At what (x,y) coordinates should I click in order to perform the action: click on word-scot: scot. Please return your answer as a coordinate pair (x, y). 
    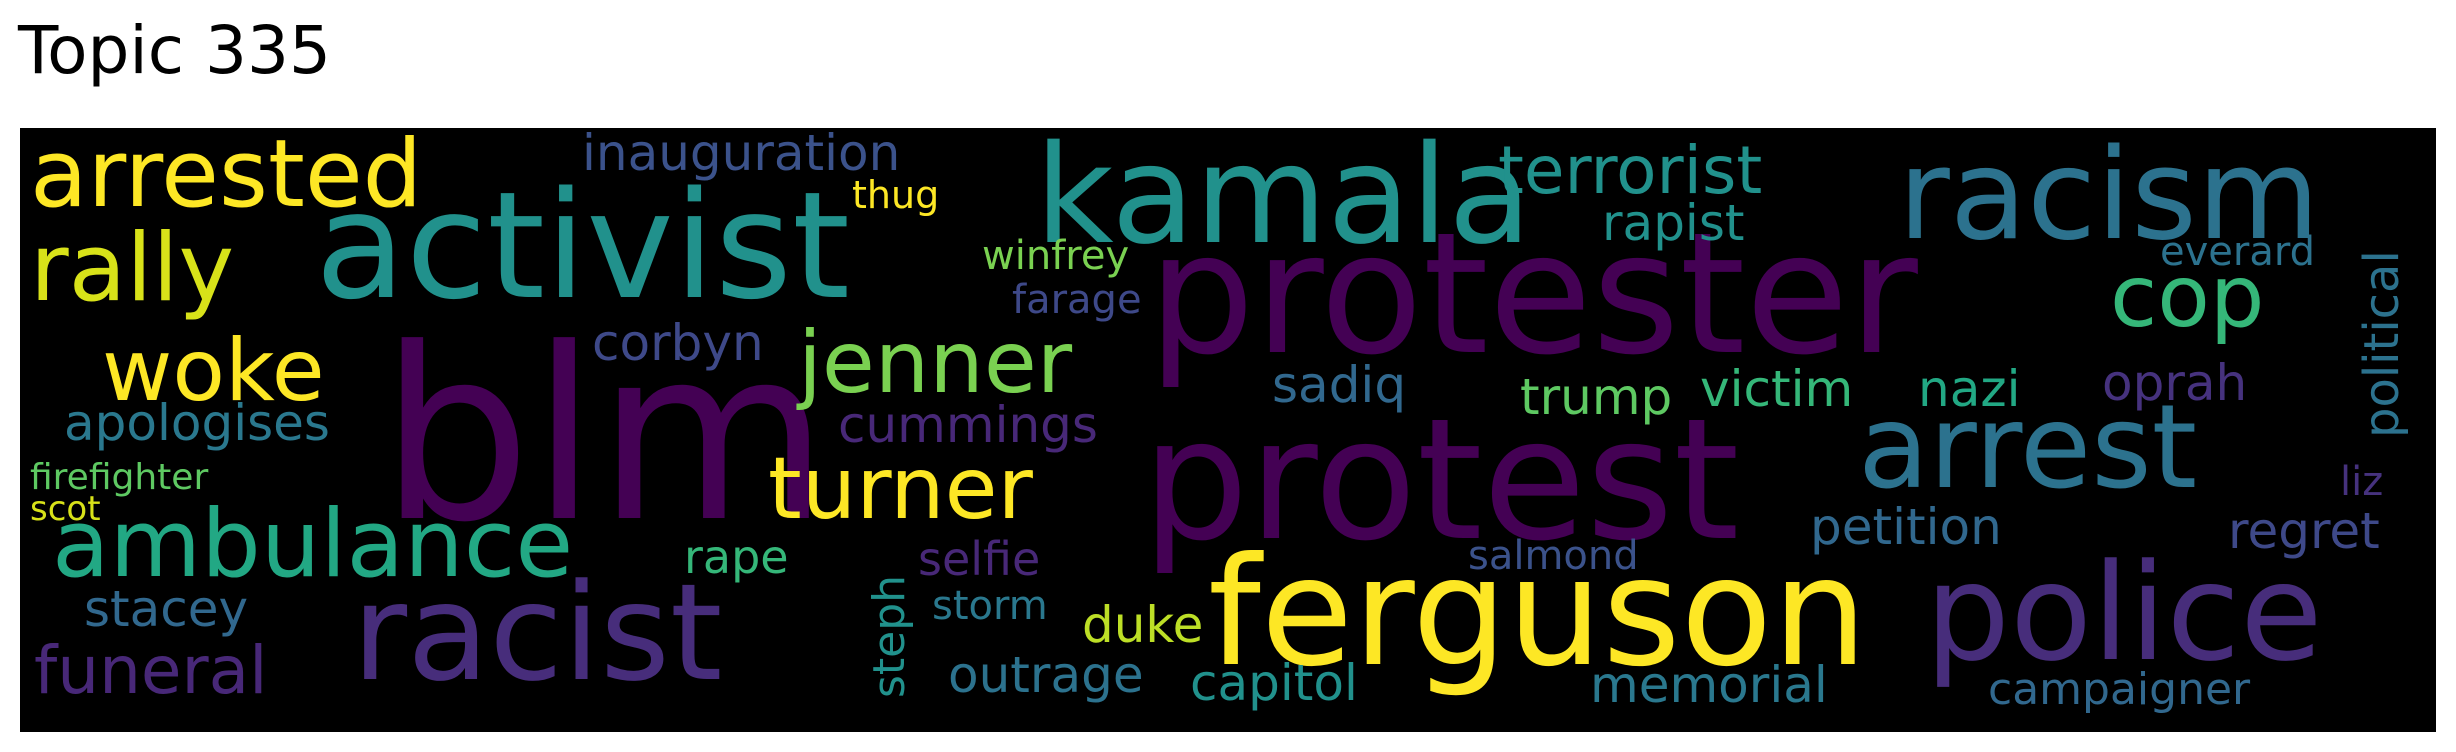
    Looking at the image, I should click on (65, 509).